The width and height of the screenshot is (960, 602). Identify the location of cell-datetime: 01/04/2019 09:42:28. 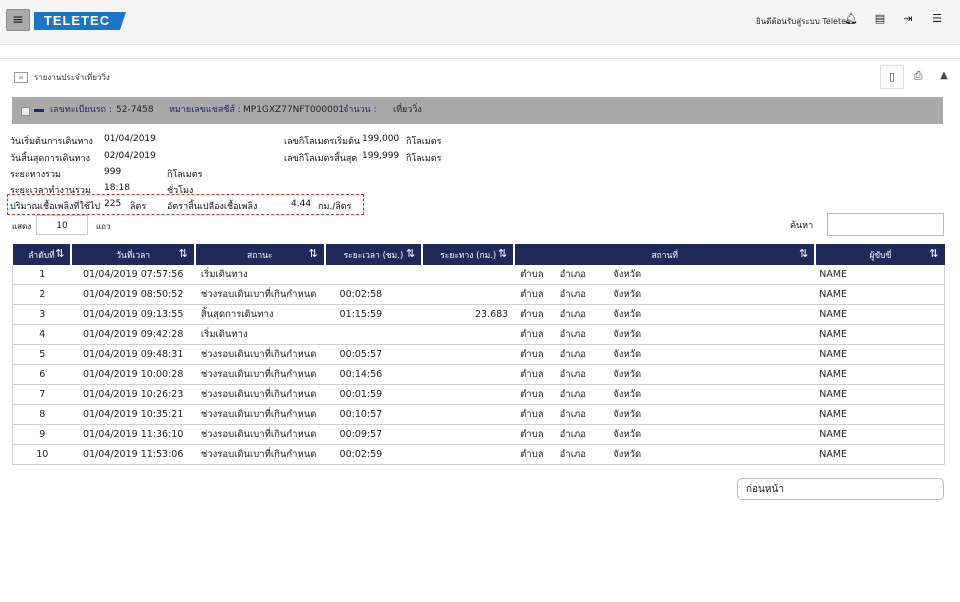
(133, 334).